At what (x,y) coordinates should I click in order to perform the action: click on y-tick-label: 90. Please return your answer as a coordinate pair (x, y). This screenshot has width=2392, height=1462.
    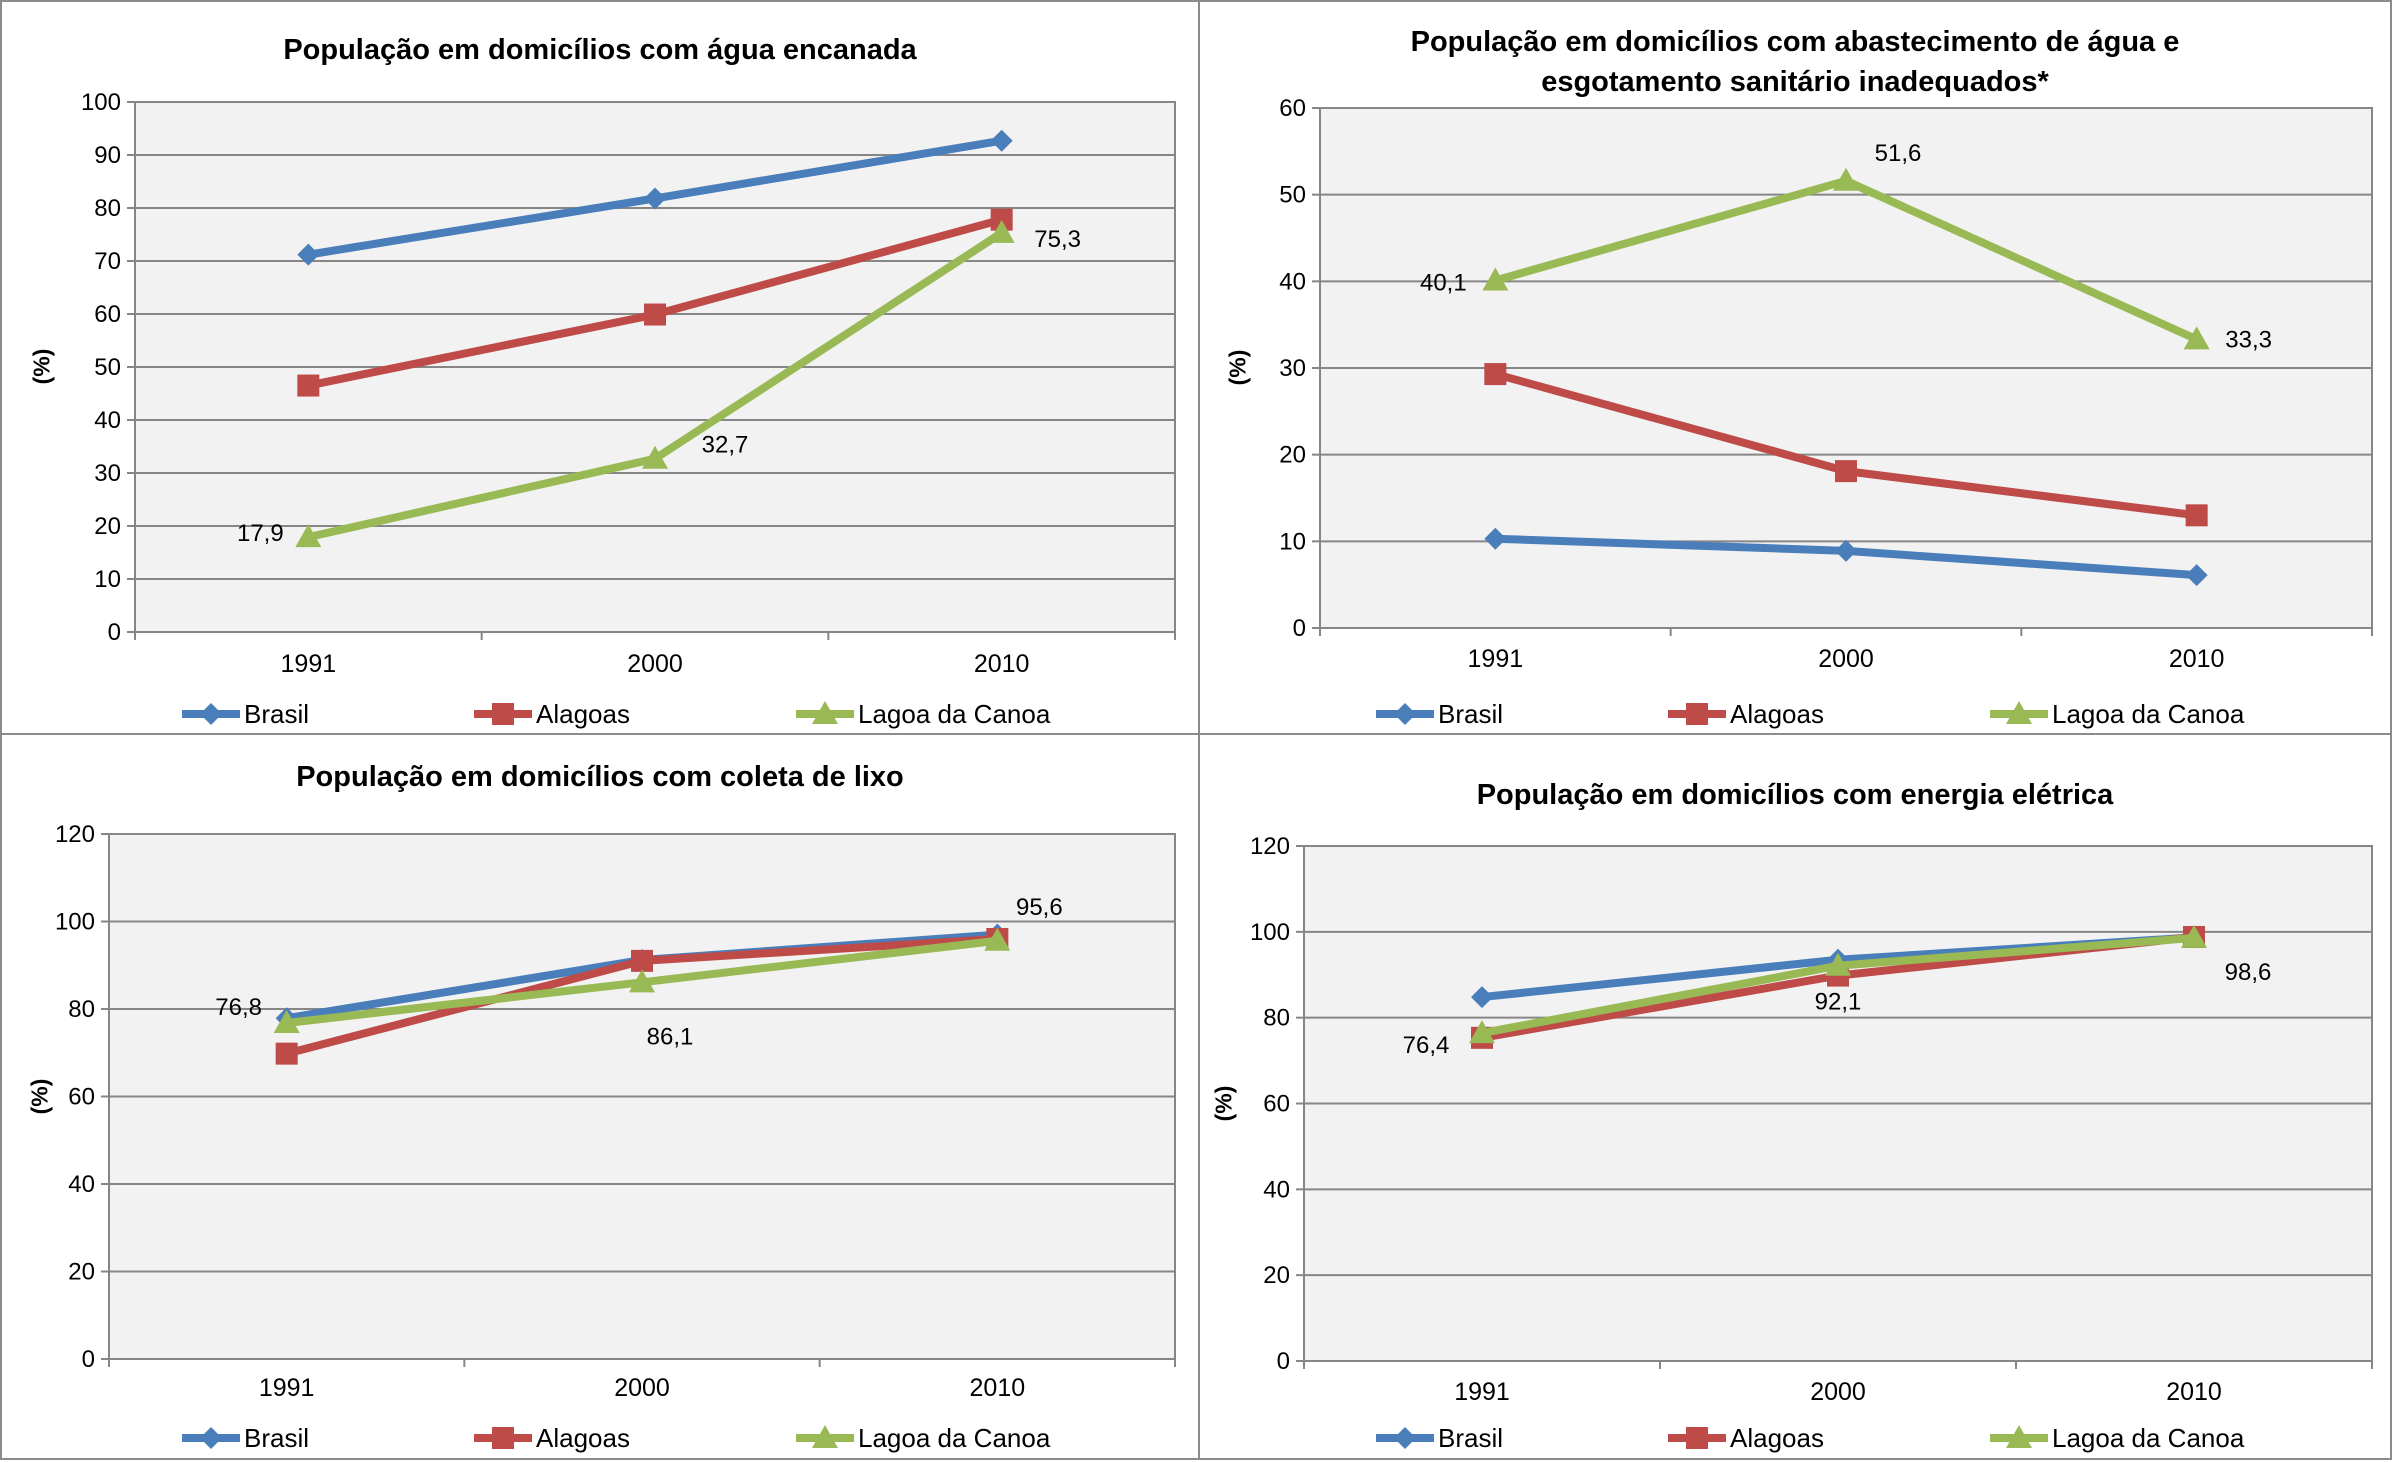
    Looking at the image, I should click on (107, 155).